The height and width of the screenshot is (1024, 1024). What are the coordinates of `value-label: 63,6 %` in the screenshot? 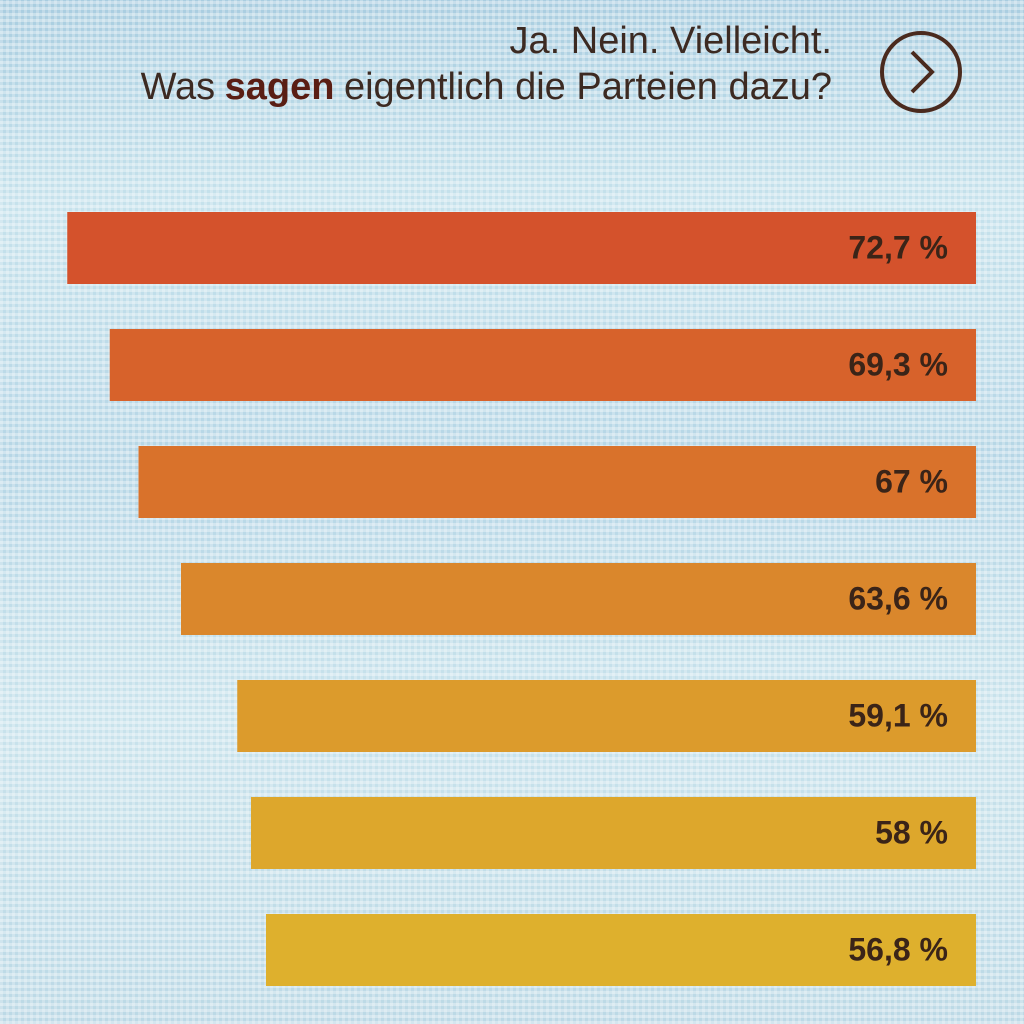 It's located at (898, 598).